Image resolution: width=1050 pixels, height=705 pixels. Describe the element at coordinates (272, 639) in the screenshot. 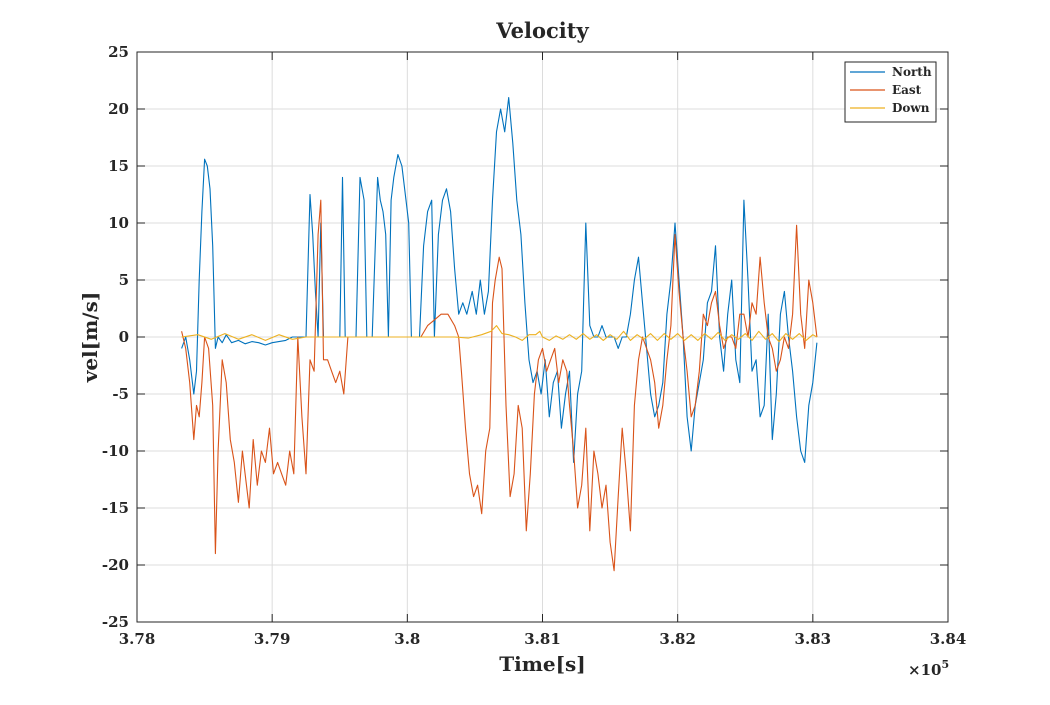

I see `x-tick-label: 3.79` at that location.